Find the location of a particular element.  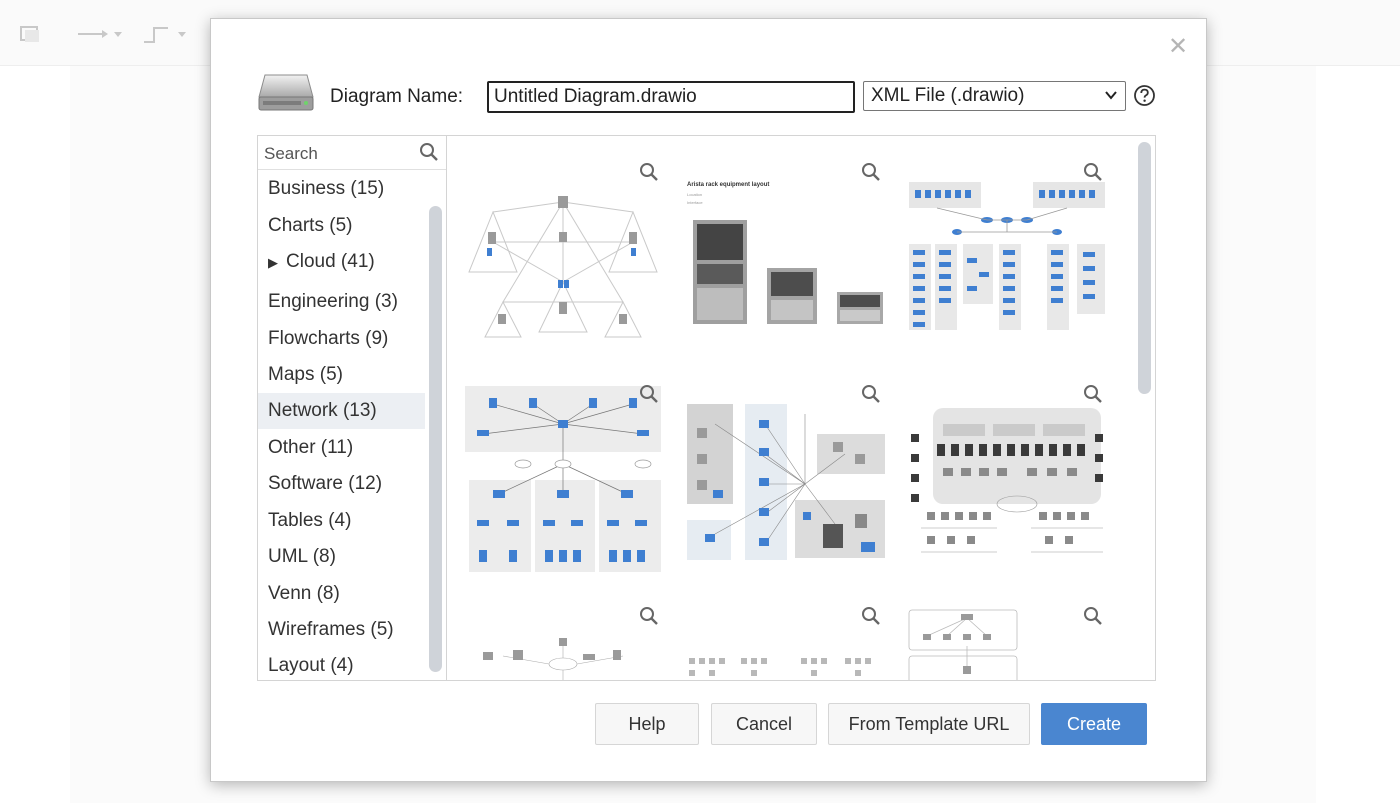

category-label: Cloud (41) is located at coordinates (330, 261).